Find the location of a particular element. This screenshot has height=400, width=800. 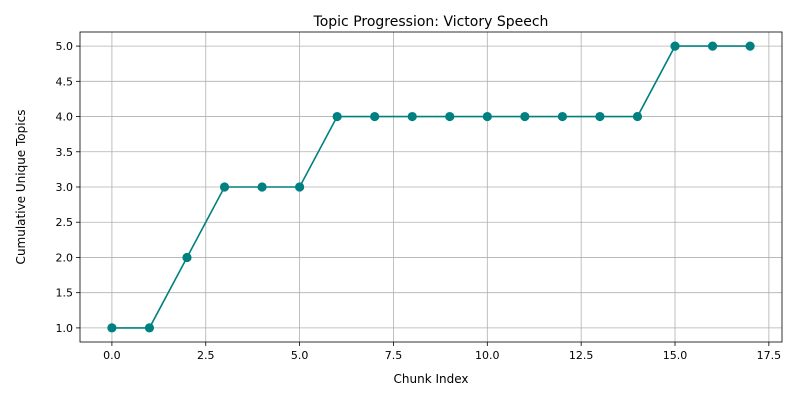

y-tick-label: 3.0 is located at coordinates (65, 187).